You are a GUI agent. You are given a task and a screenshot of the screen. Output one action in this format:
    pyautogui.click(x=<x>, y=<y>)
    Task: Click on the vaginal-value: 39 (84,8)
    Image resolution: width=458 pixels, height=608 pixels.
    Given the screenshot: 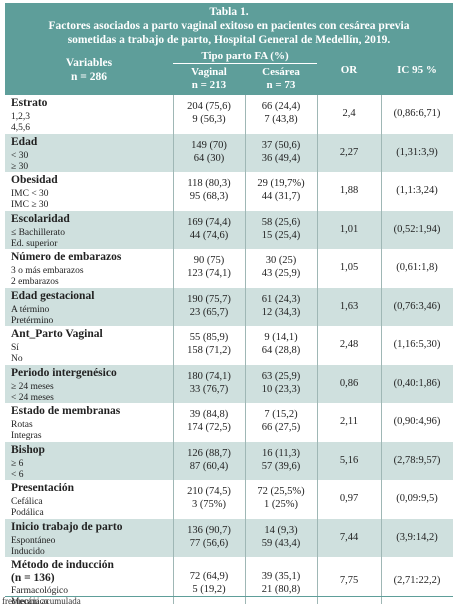 What is the action you would take?
    pyautogui.click(x=209, y=414)
    